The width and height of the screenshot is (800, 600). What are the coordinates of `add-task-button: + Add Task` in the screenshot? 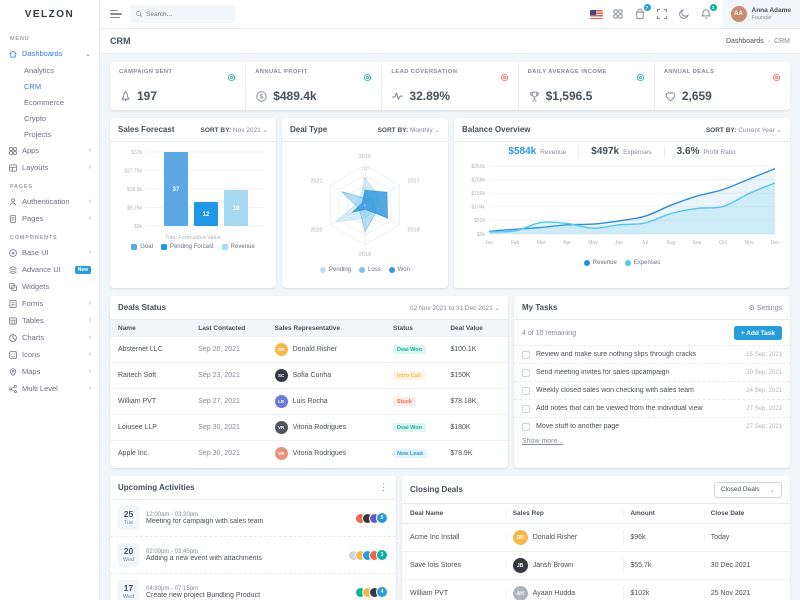 It's located at (757, 333).